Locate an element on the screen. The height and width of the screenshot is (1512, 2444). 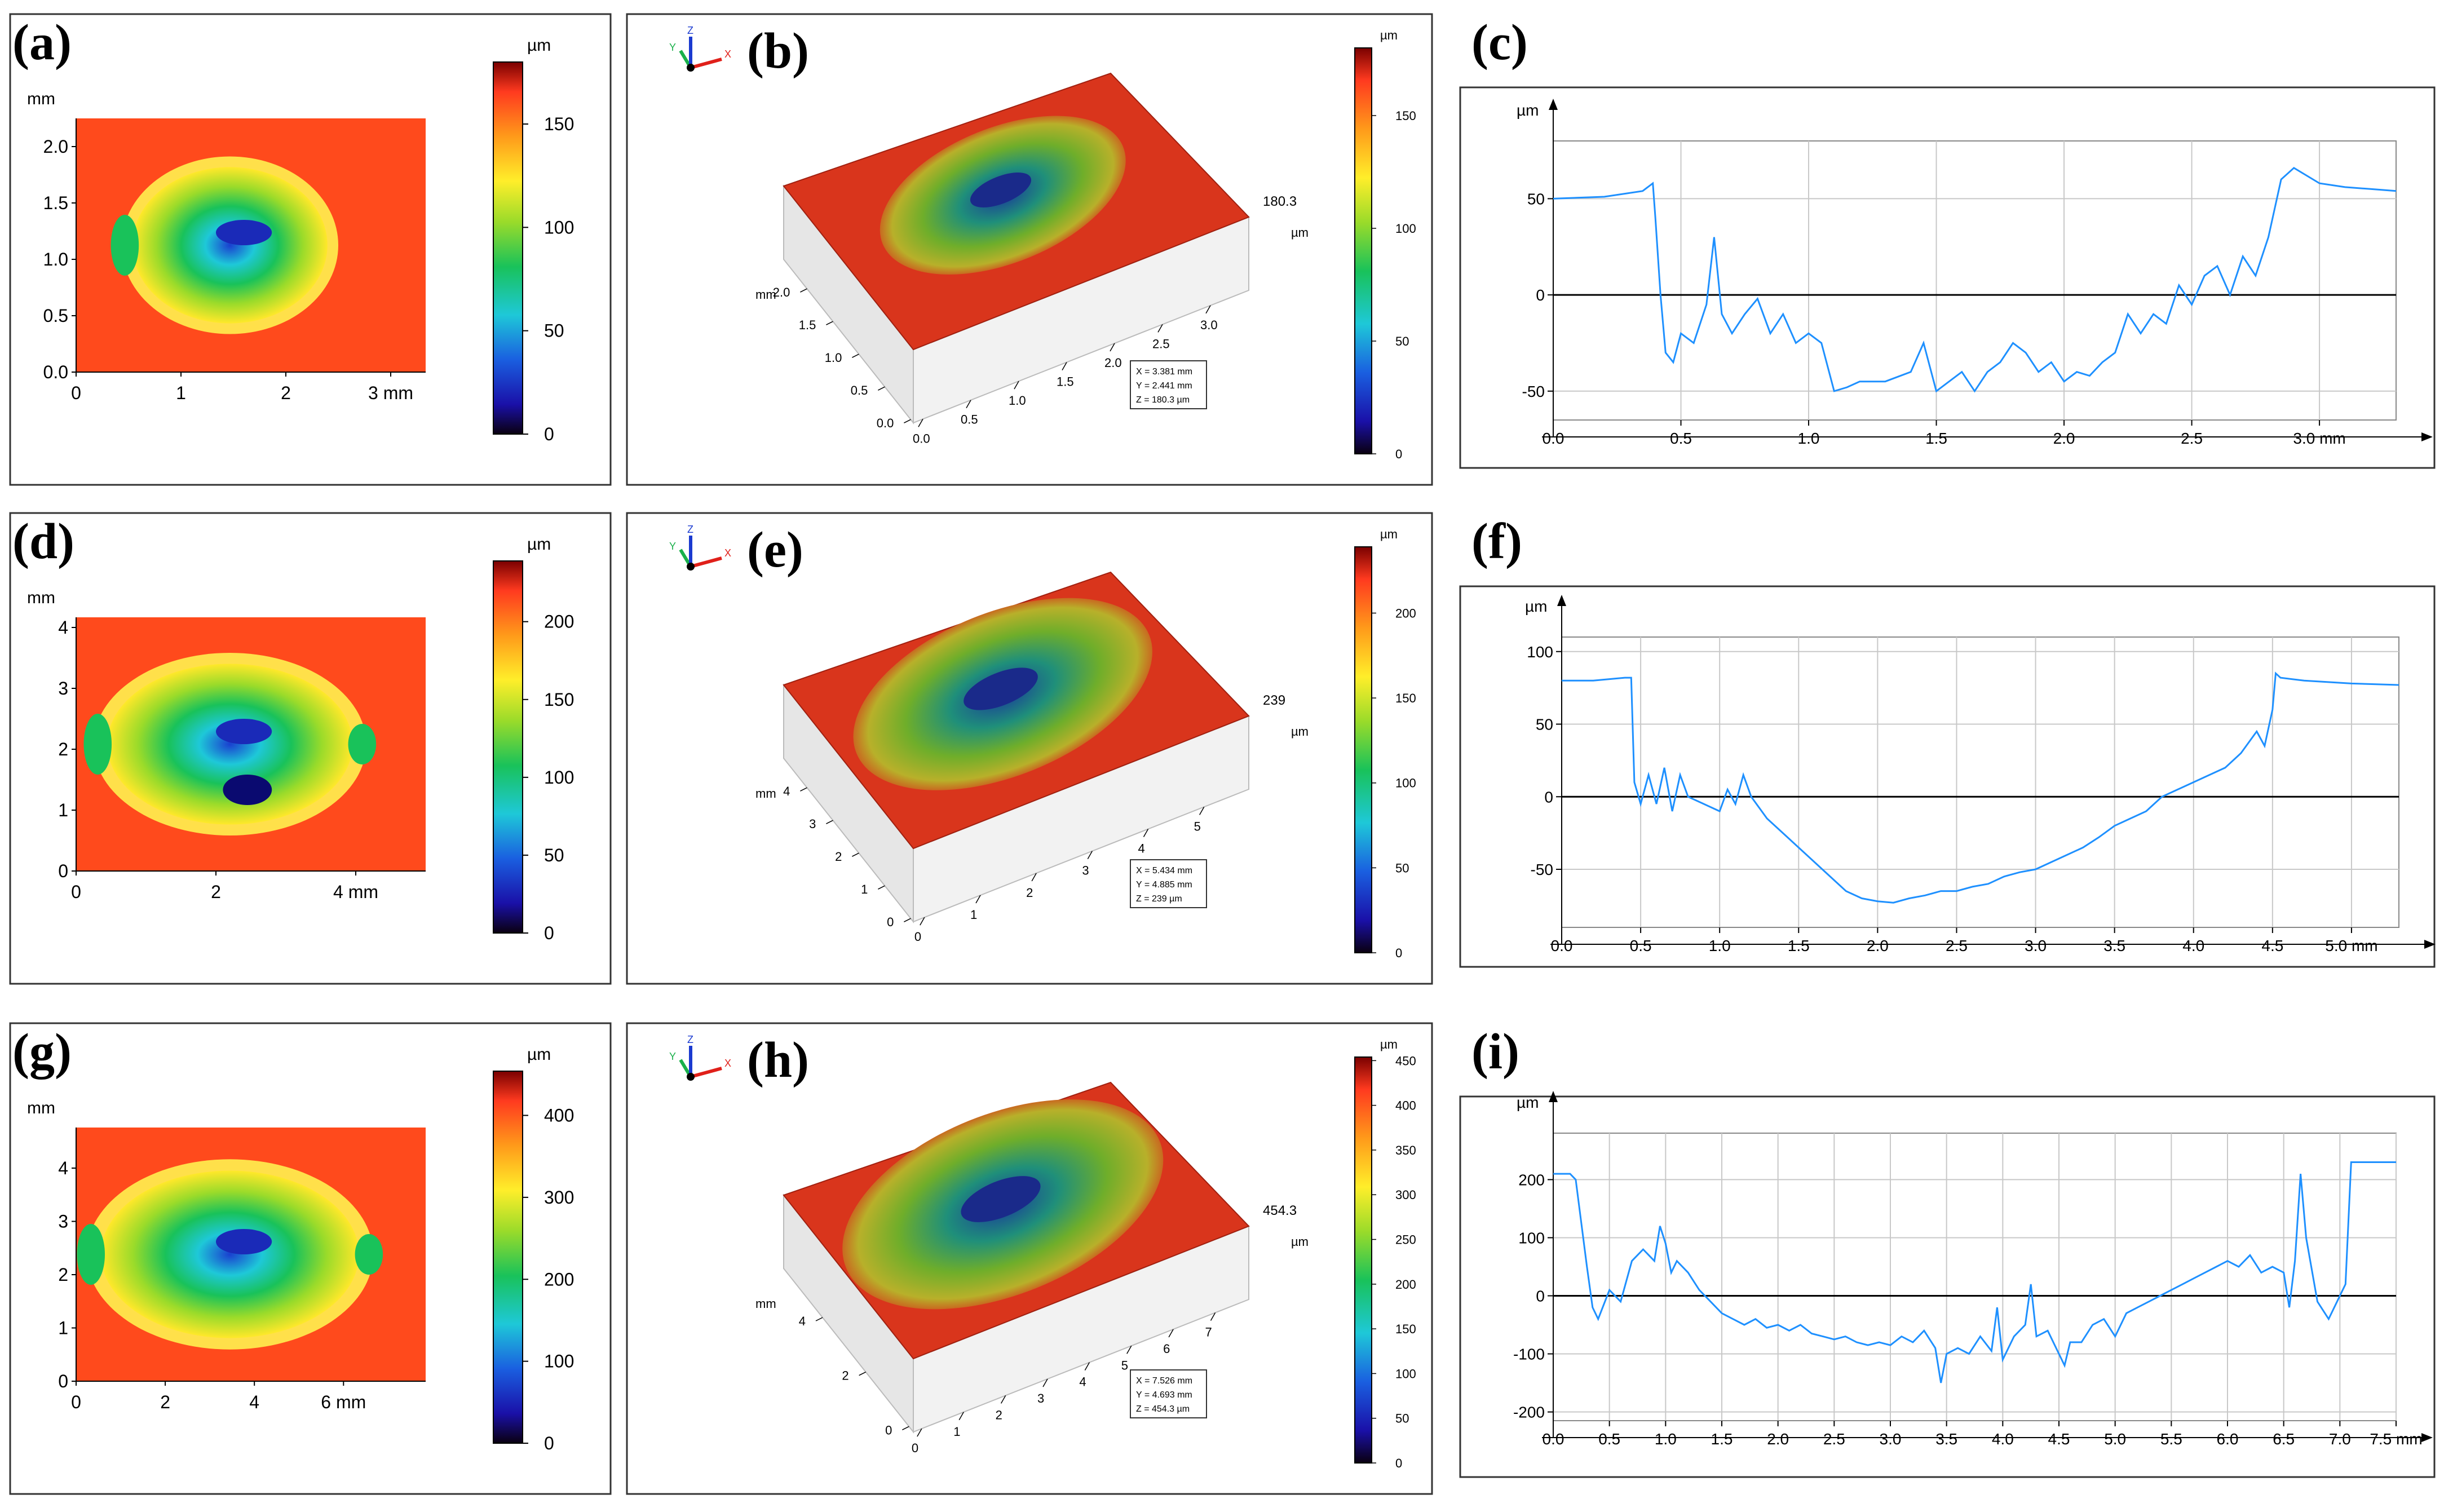
view-y-tick-label: 2 is located at coordinates (839, 857).